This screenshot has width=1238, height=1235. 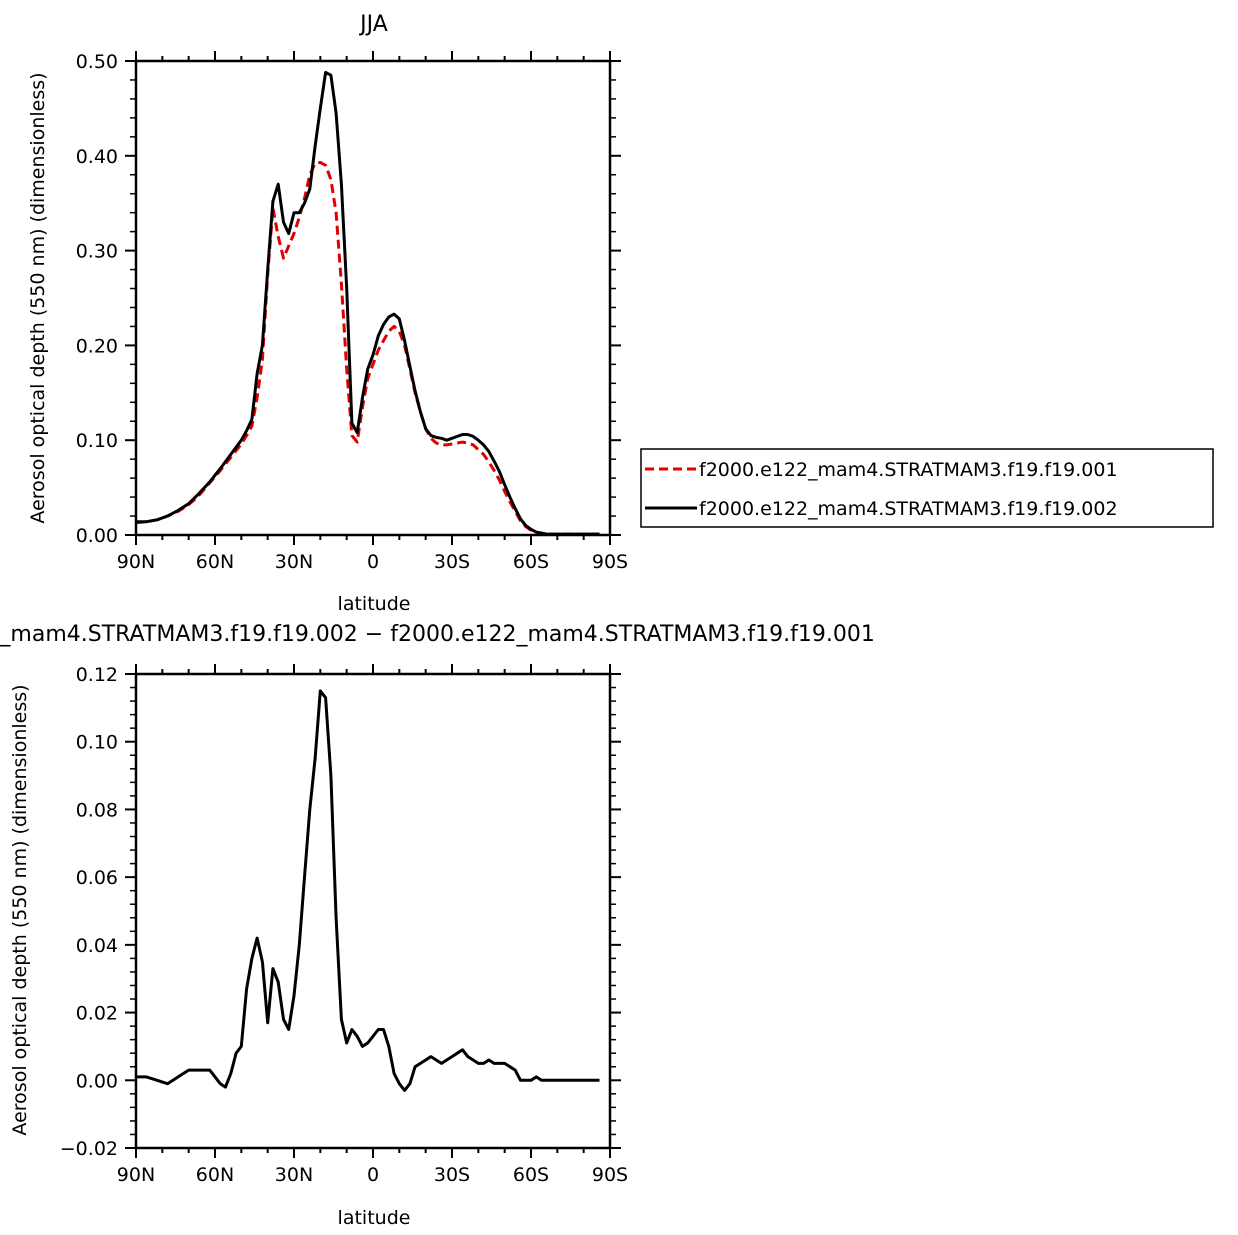 What do you see at coordinates (97, 946) in the screenshot?
I see `y-tick-label: 0.04` at bounding box center [97, 946].